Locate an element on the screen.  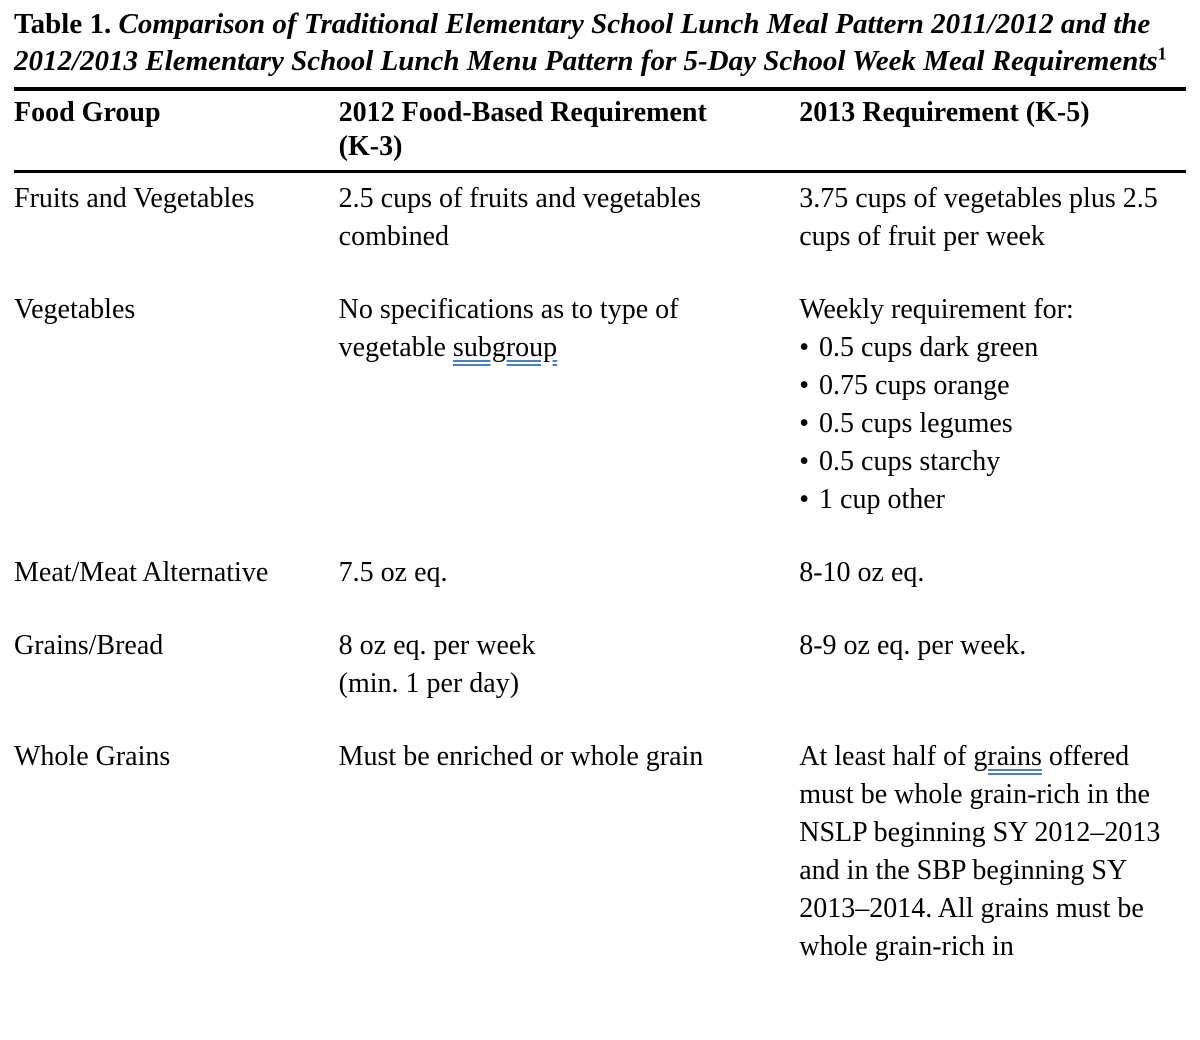
list-item-text: 1 cup other is located at coordinates (882, 499).